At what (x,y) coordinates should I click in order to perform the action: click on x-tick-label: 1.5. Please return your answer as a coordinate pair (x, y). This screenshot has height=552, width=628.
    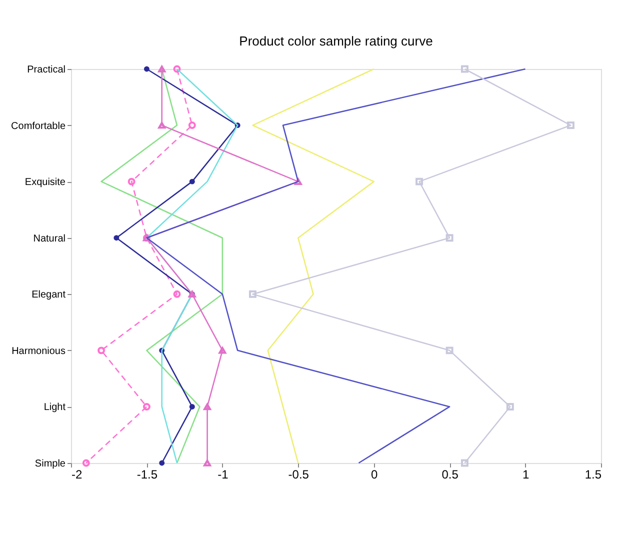
    Looking at the image, I should click on (593, 475).